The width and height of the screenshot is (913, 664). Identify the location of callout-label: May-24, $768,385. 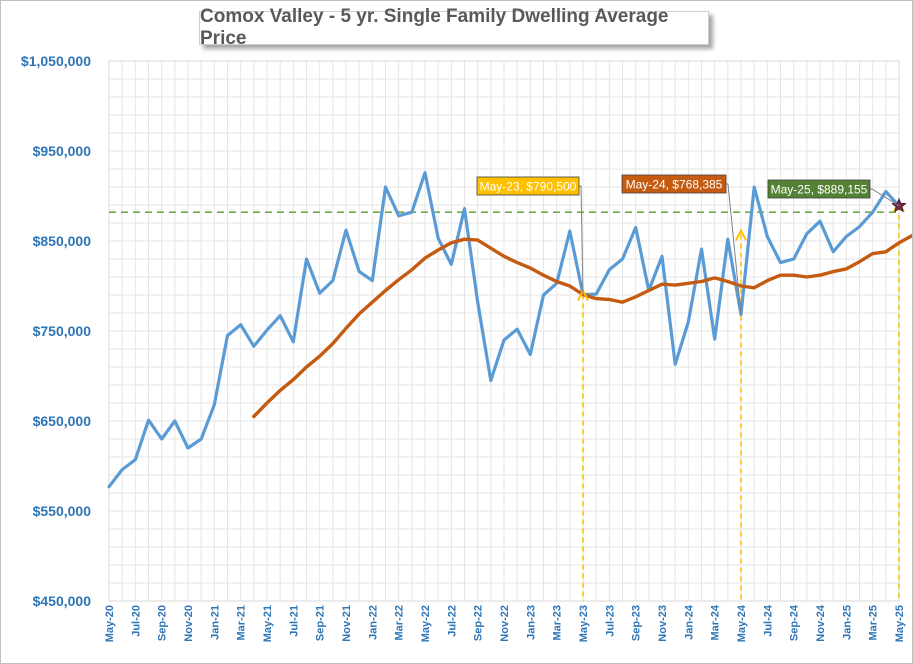
(674, 185).